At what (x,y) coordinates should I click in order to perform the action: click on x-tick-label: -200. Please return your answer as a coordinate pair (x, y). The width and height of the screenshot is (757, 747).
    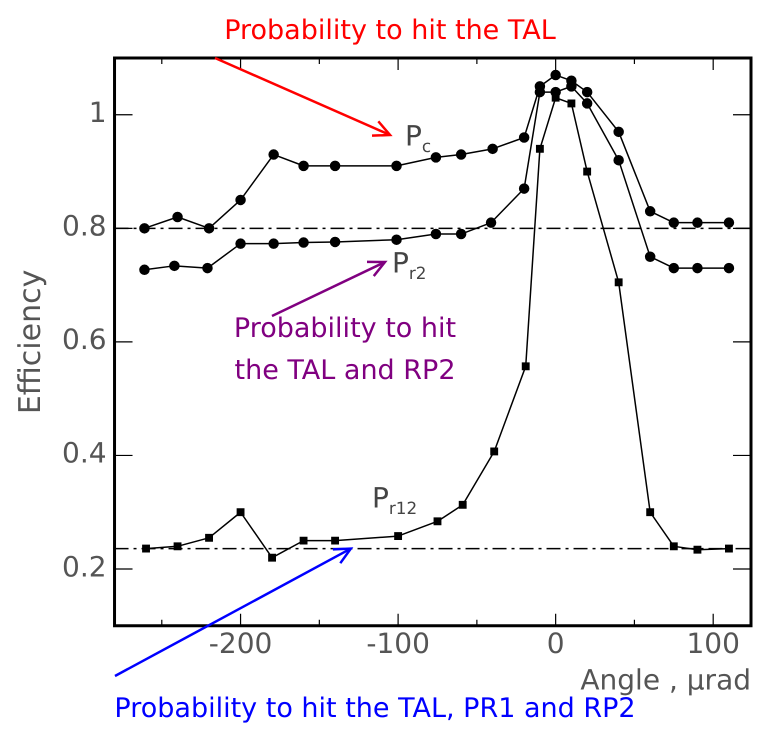
    Looking at the image, I should click on (240, 643).